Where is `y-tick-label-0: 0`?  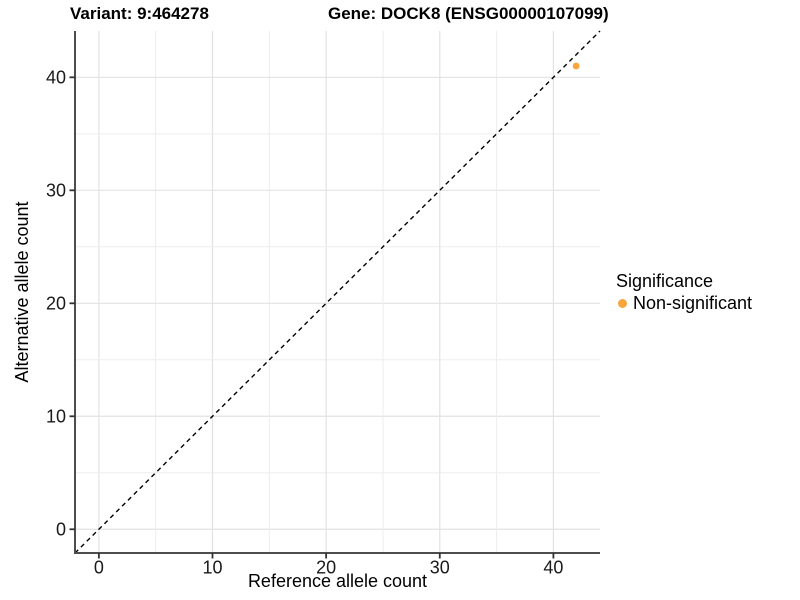
y-tick-label-0: 0 is located at coordinates (61, 530).